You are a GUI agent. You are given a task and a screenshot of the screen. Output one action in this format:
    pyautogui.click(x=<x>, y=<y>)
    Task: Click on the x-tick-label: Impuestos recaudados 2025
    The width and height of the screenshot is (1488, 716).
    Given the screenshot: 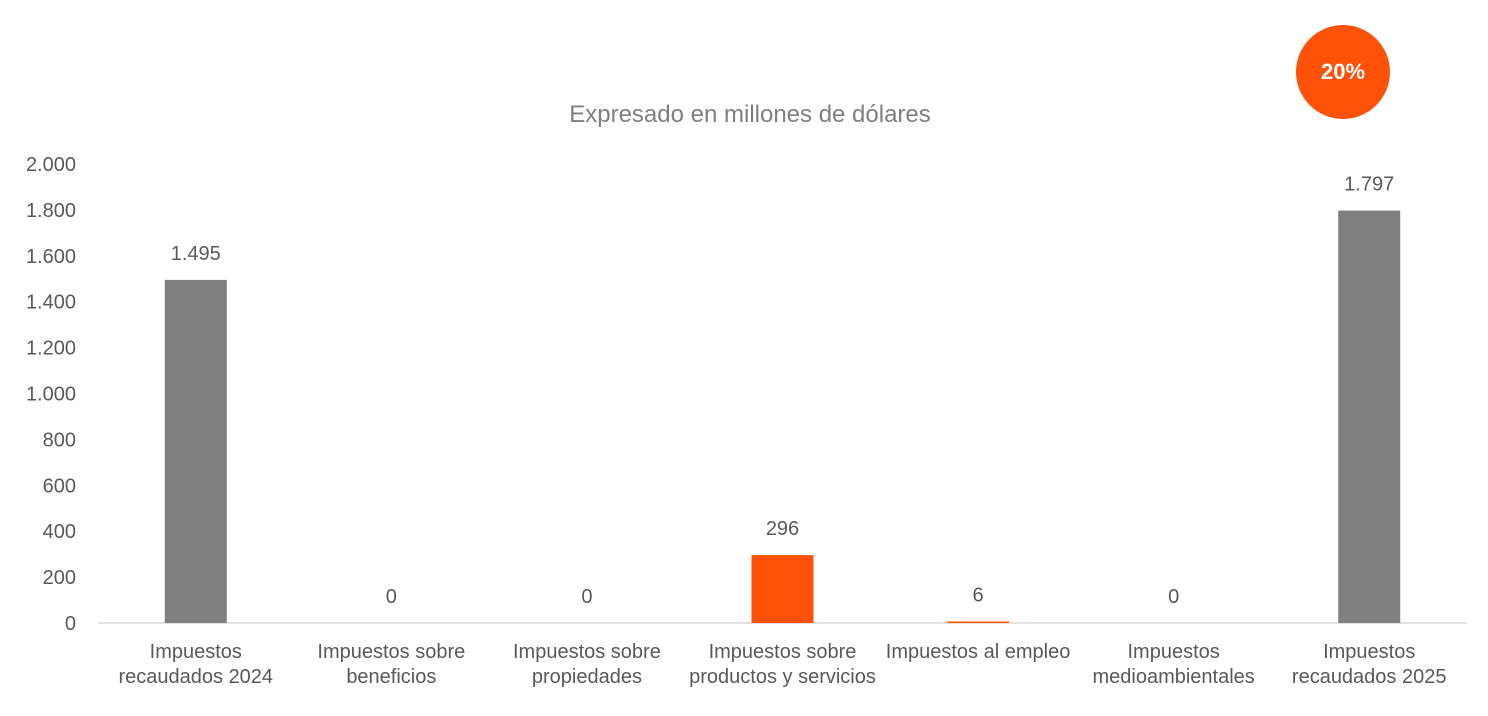 What is the action you would take?
    pyautogui.click(x=1369, y=664)
    